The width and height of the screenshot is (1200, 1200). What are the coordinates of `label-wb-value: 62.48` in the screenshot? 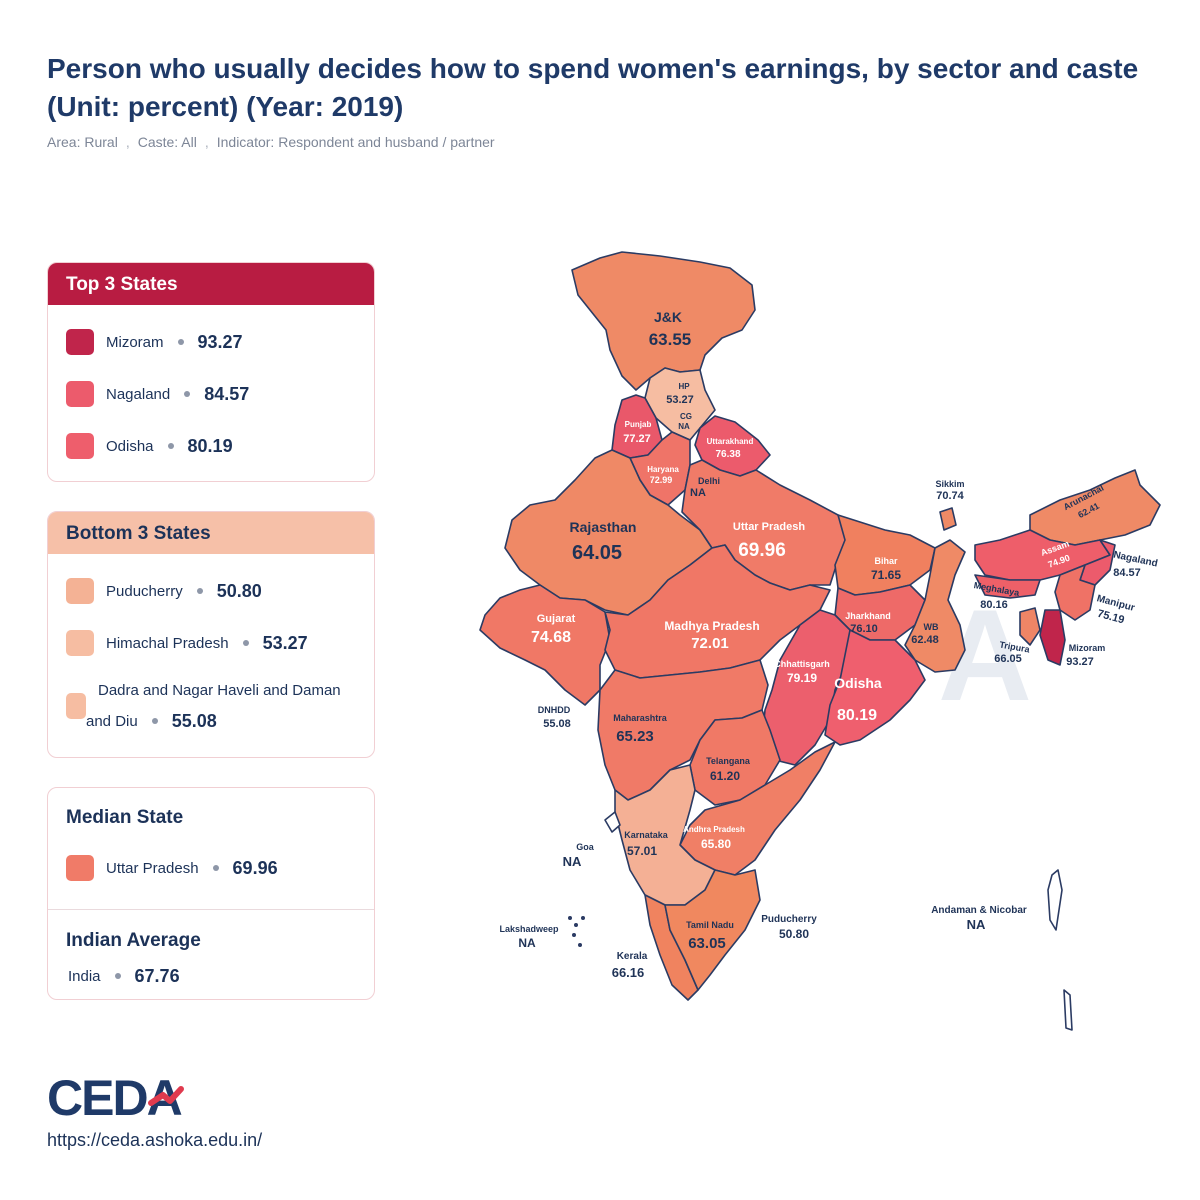 It's located at (925, 640).